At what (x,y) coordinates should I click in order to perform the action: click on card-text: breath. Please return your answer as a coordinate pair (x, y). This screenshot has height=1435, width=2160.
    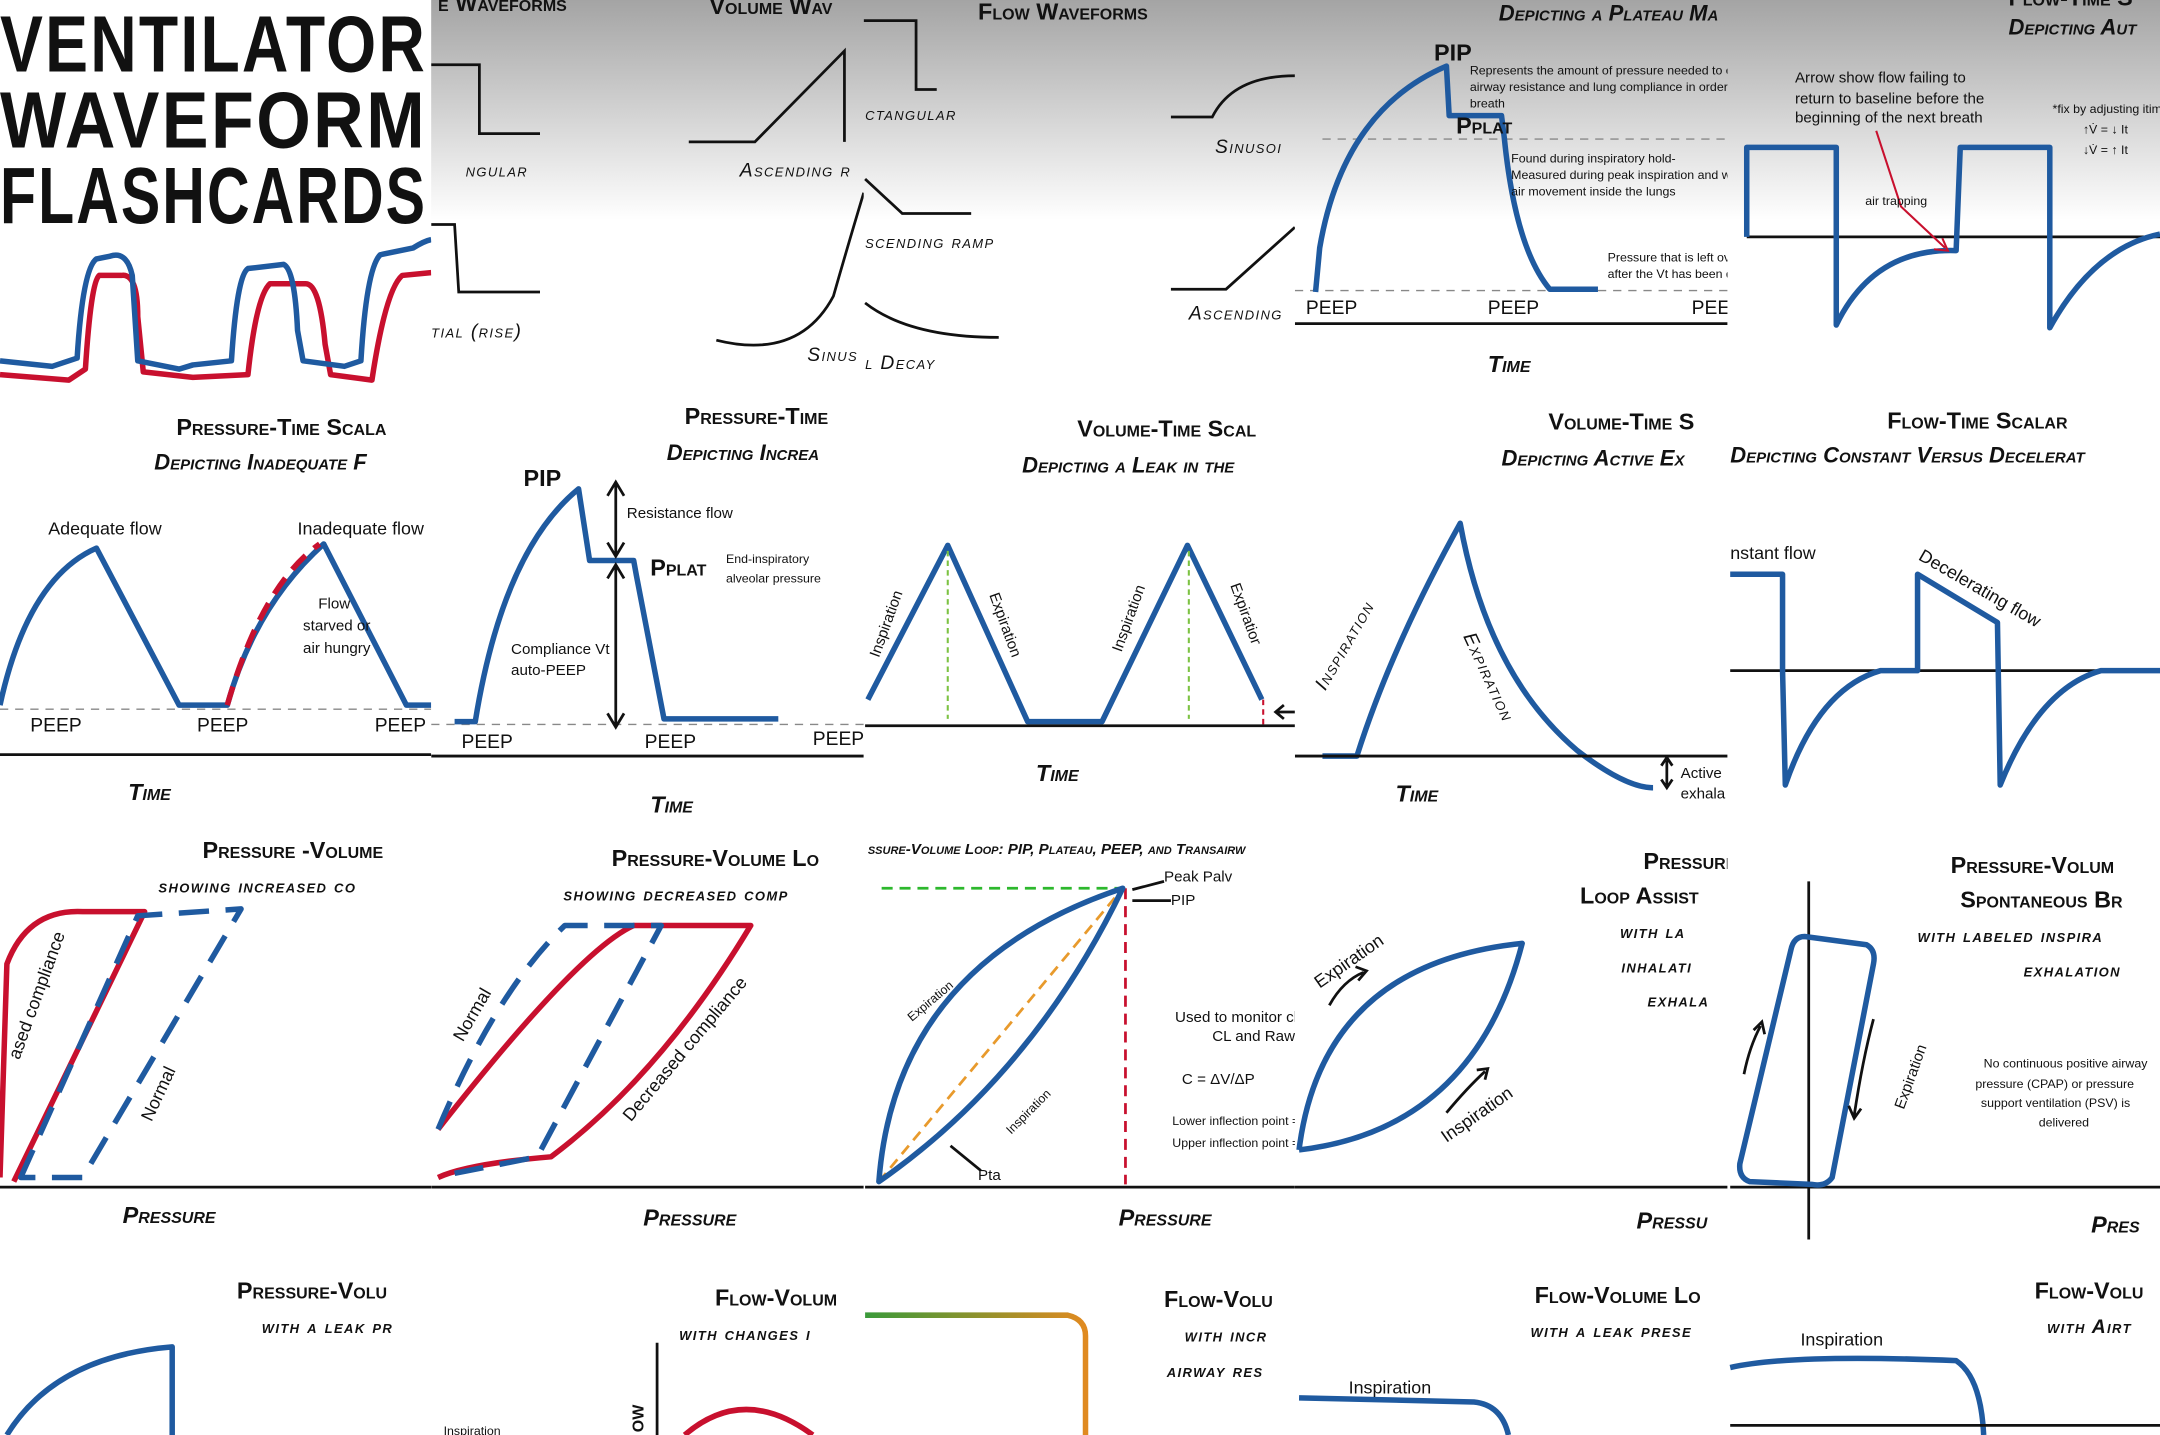
    Looking at the image, I should click on (1487, 103).